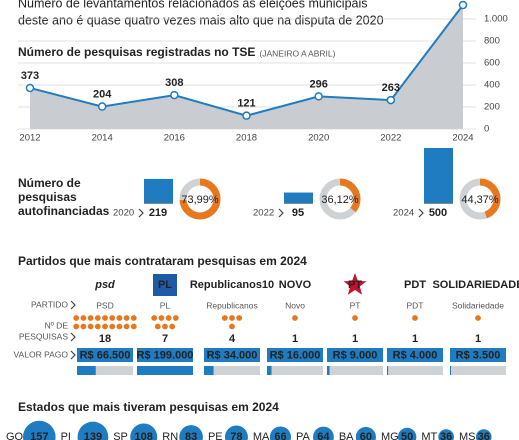  What do you see at coordinates (403, 213) in the screenshot?
I see `category-label: 2024` at bounding box center [403, 213].